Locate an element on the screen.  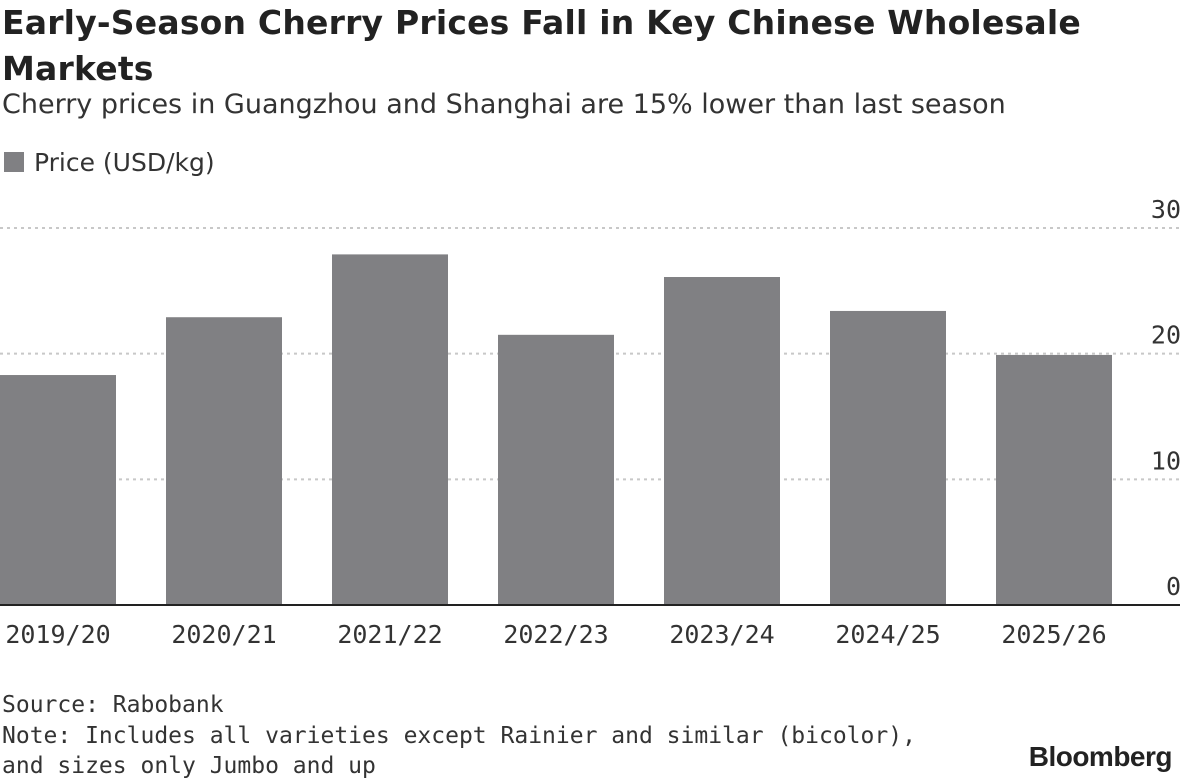
x-tick-label: 2022/23 is located at coordinates (555, 634).